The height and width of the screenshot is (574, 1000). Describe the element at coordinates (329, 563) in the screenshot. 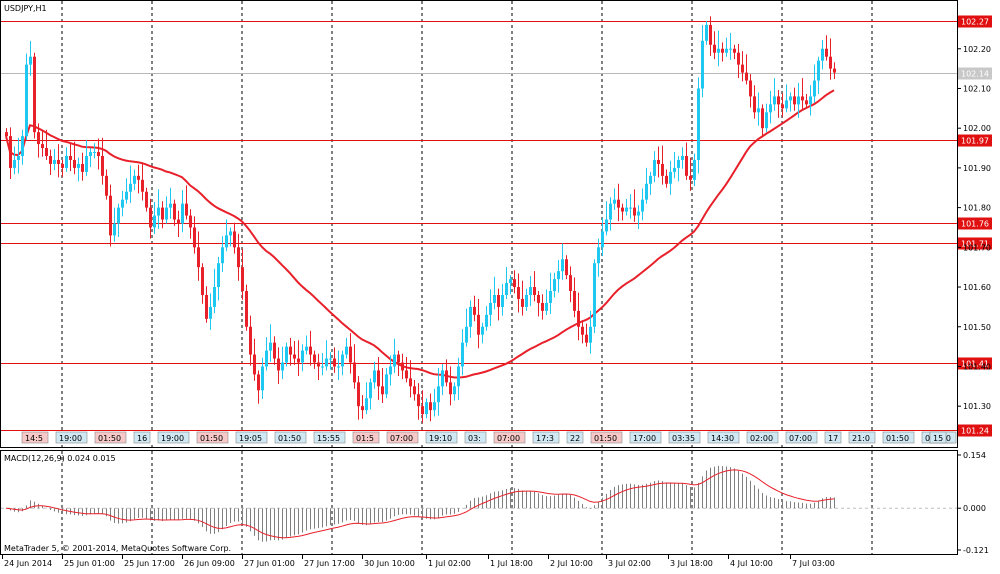

I see `time-tick-label: 27 Jun 17:00` at that location.